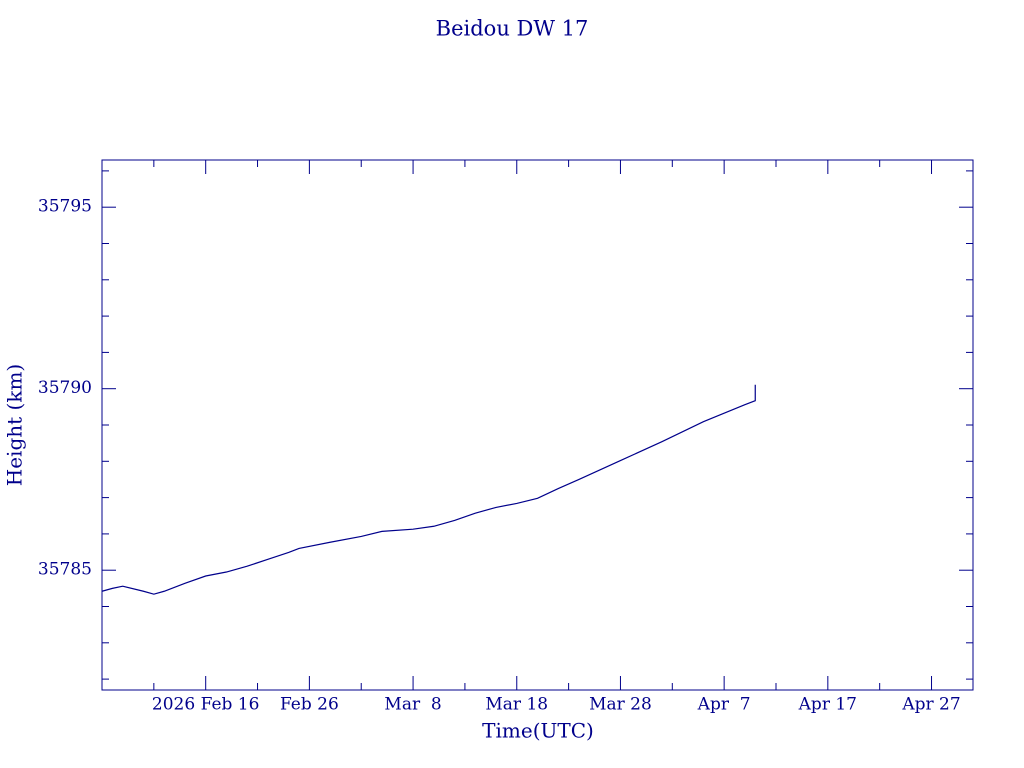 This screenshot has width=1024, height=768. Describe the element at coordinates (724, 705) in the screenshot. I see `x-tick-label: Apr 7` at that location.